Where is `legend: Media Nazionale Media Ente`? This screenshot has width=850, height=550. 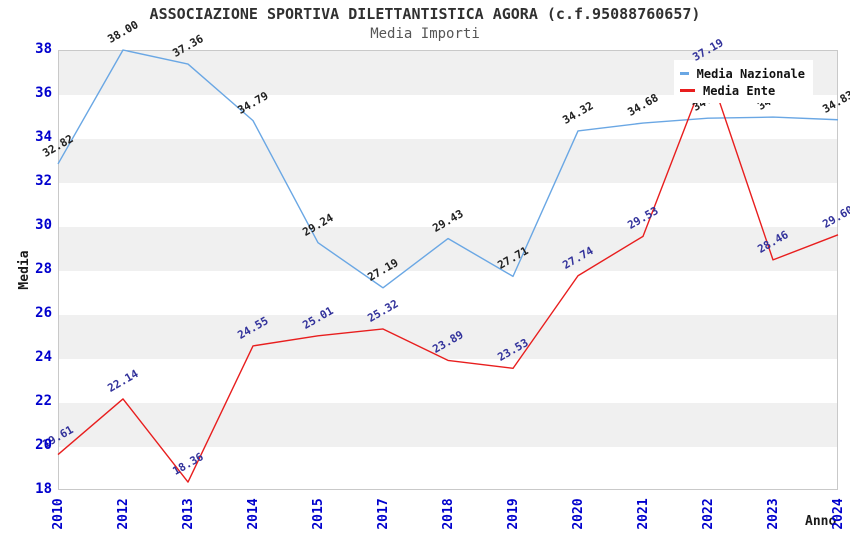 legend: Media Nazionale Media Ente is located at coordinates (743, 81).